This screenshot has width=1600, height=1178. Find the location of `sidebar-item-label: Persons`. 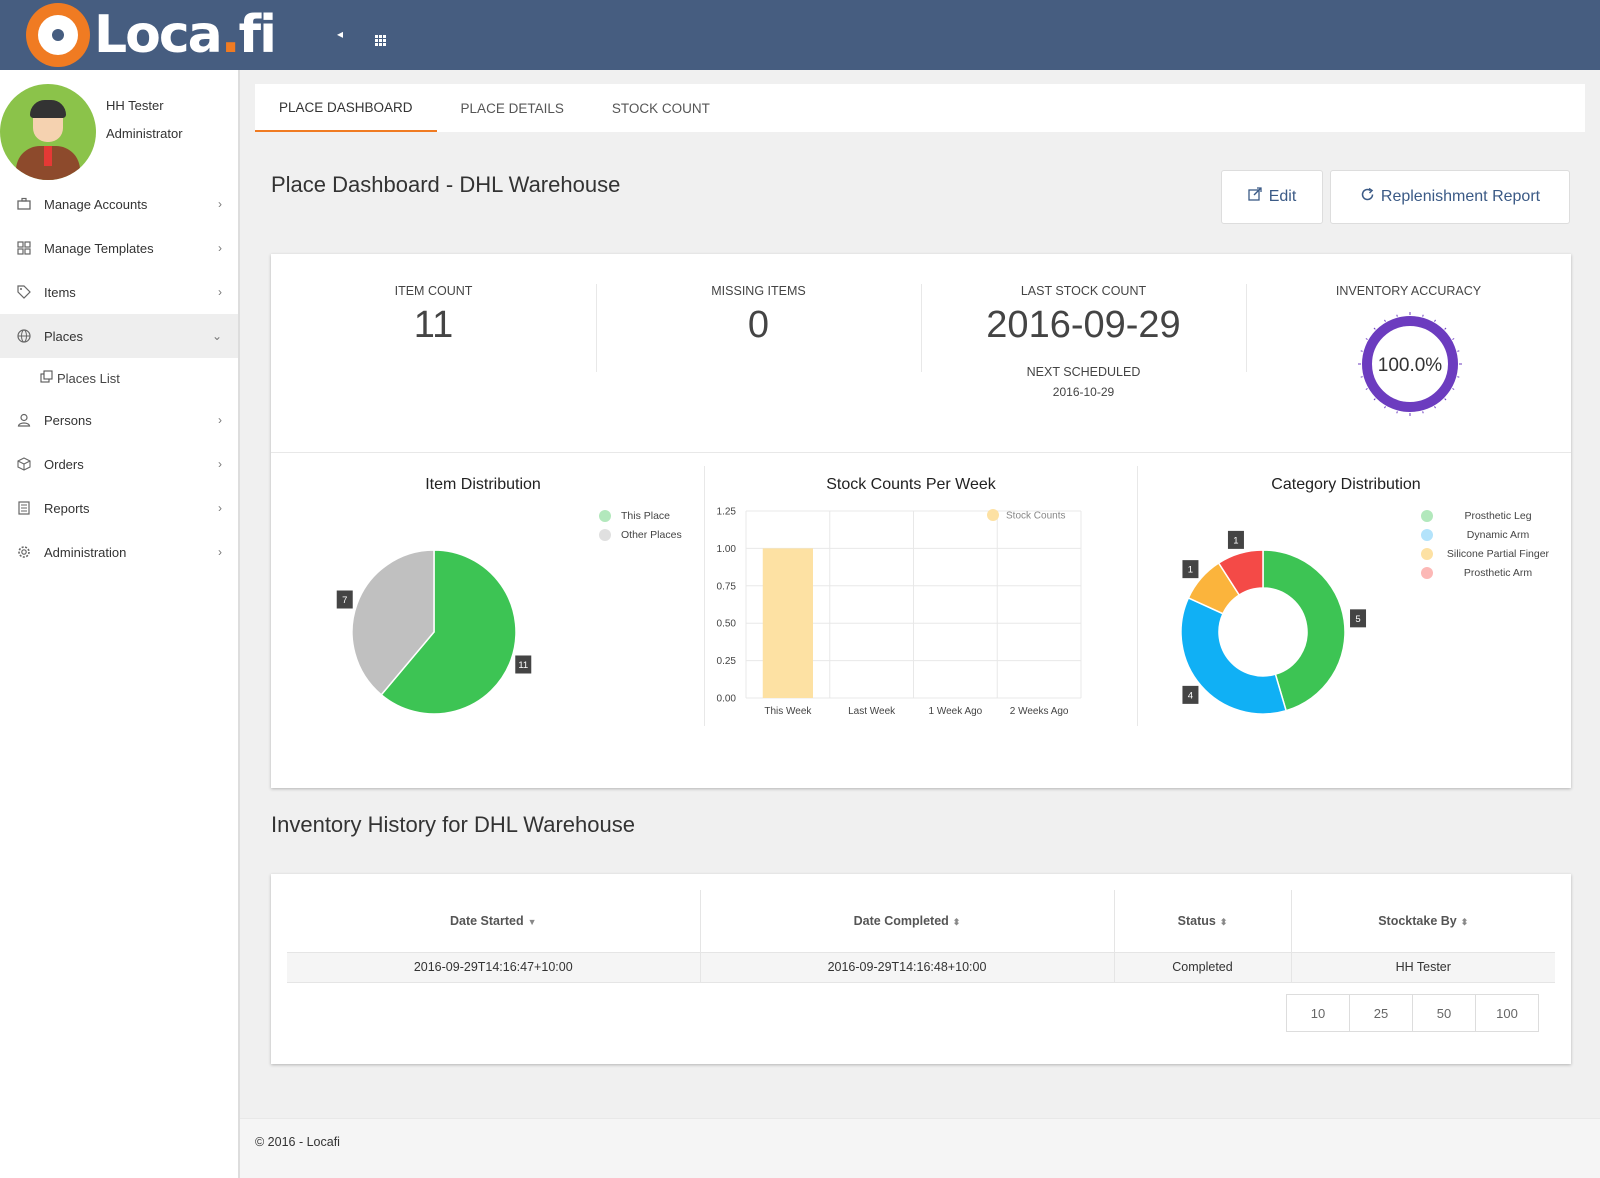

sidebar-item-label: Persons is located at coordinates (68, 420).